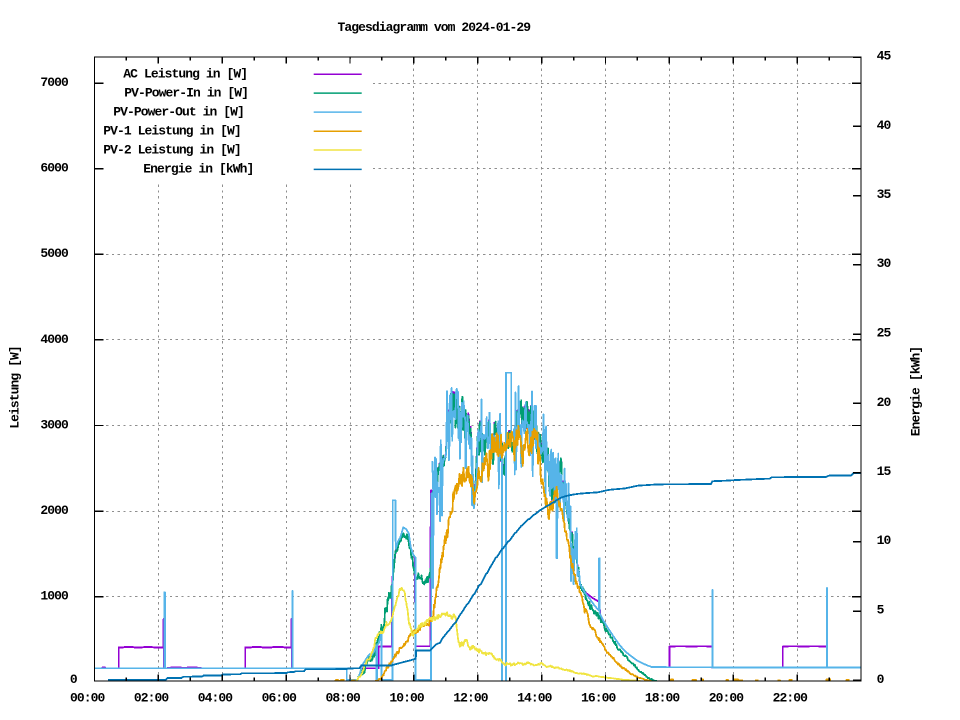  What do you see at coordinates (172, 131) in the screenshot?
I see `svg-text: PV-1 Leistung in [W]` at bounding box center [172, 131].